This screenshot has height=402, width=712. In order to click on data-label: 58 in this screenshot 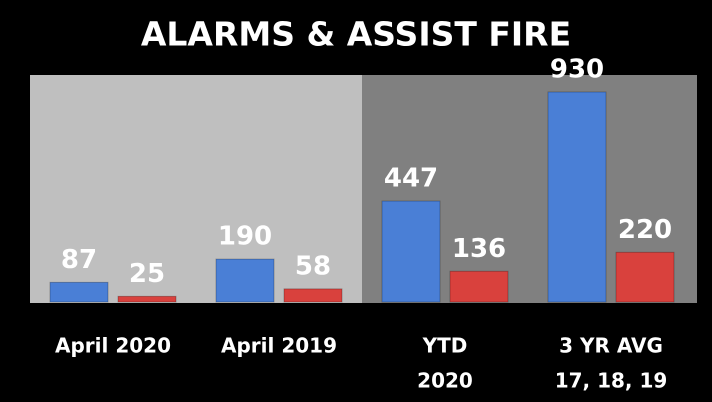, I will do `click(313, 266)`.